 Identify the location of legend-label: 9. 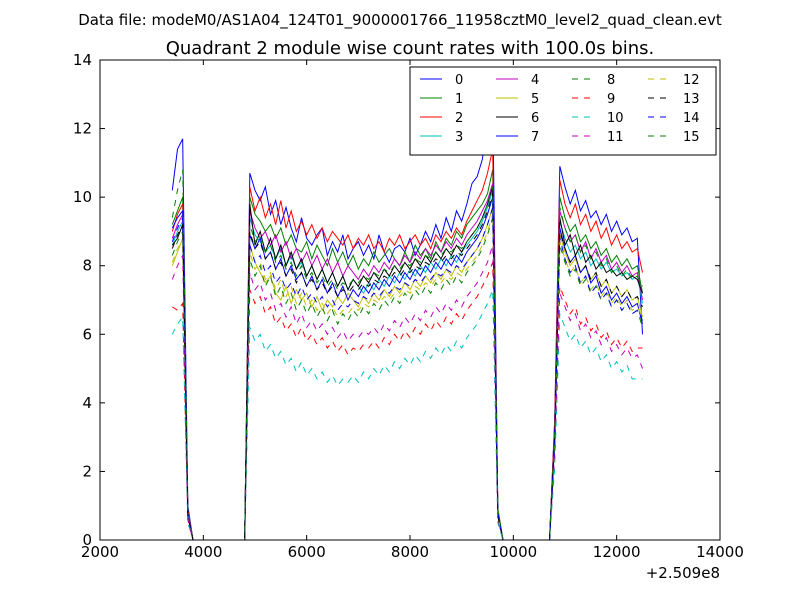
(611, 99).